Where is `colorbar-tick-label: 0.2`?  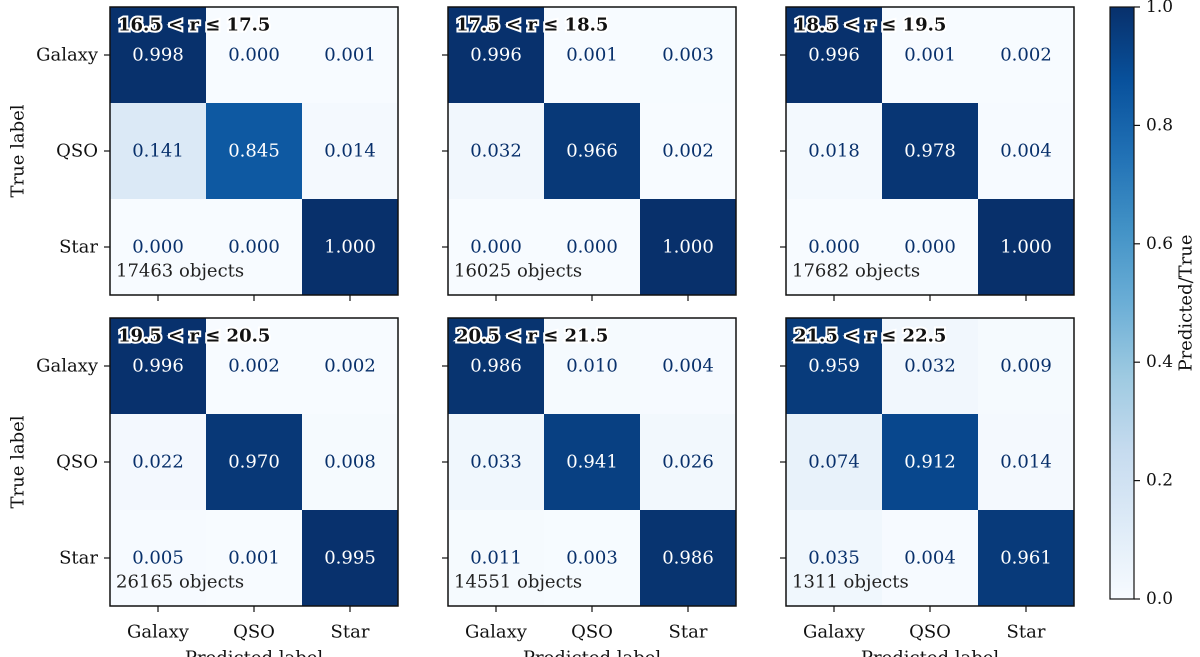
colorbar-tick-label: 0.2 is located at coordinates (1159, 481).